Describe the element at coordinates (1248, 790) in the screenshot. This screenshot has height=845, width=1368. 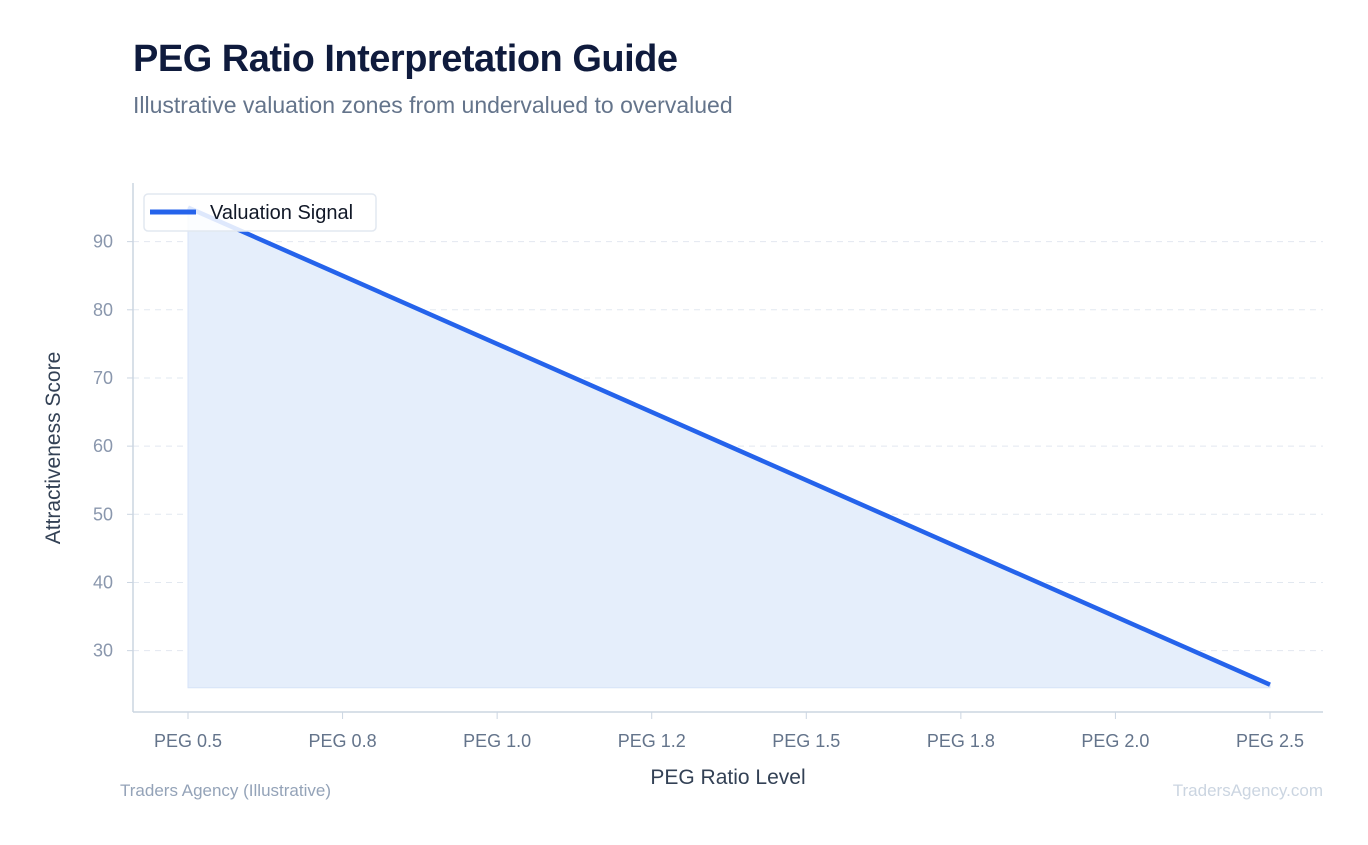
I see `footer-watermark: TradersAgency.com` at that location.